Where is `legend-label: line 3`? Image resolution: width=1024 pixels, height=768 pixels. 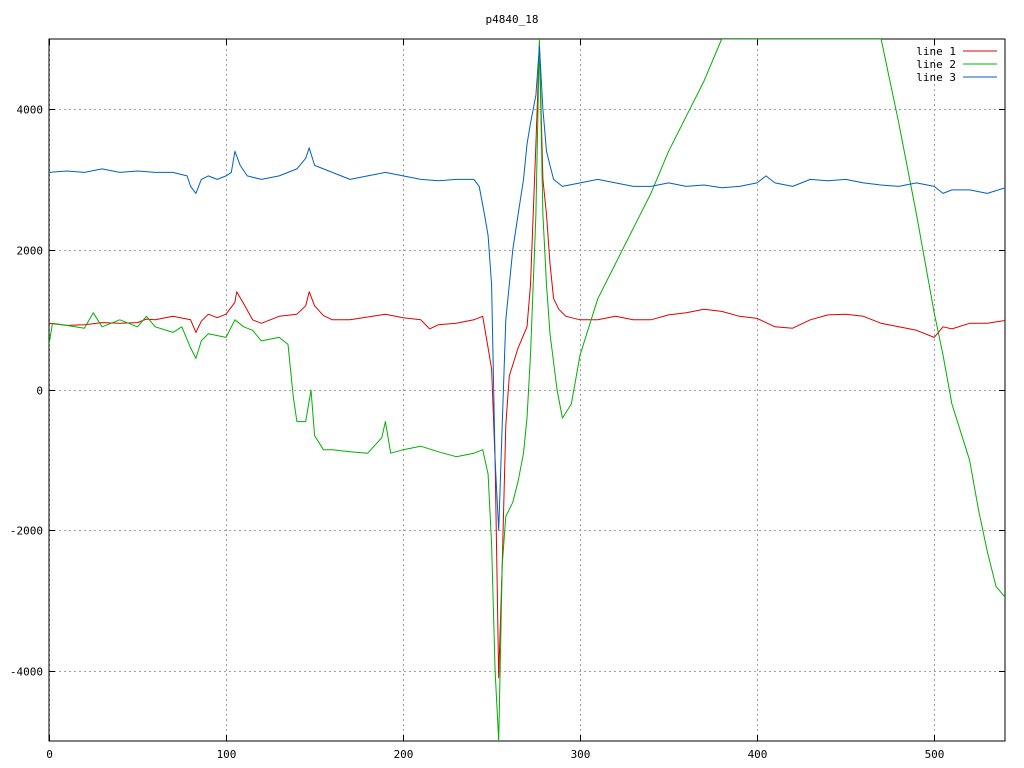
legend-label: line 3 is located at coordinates (936, 77).